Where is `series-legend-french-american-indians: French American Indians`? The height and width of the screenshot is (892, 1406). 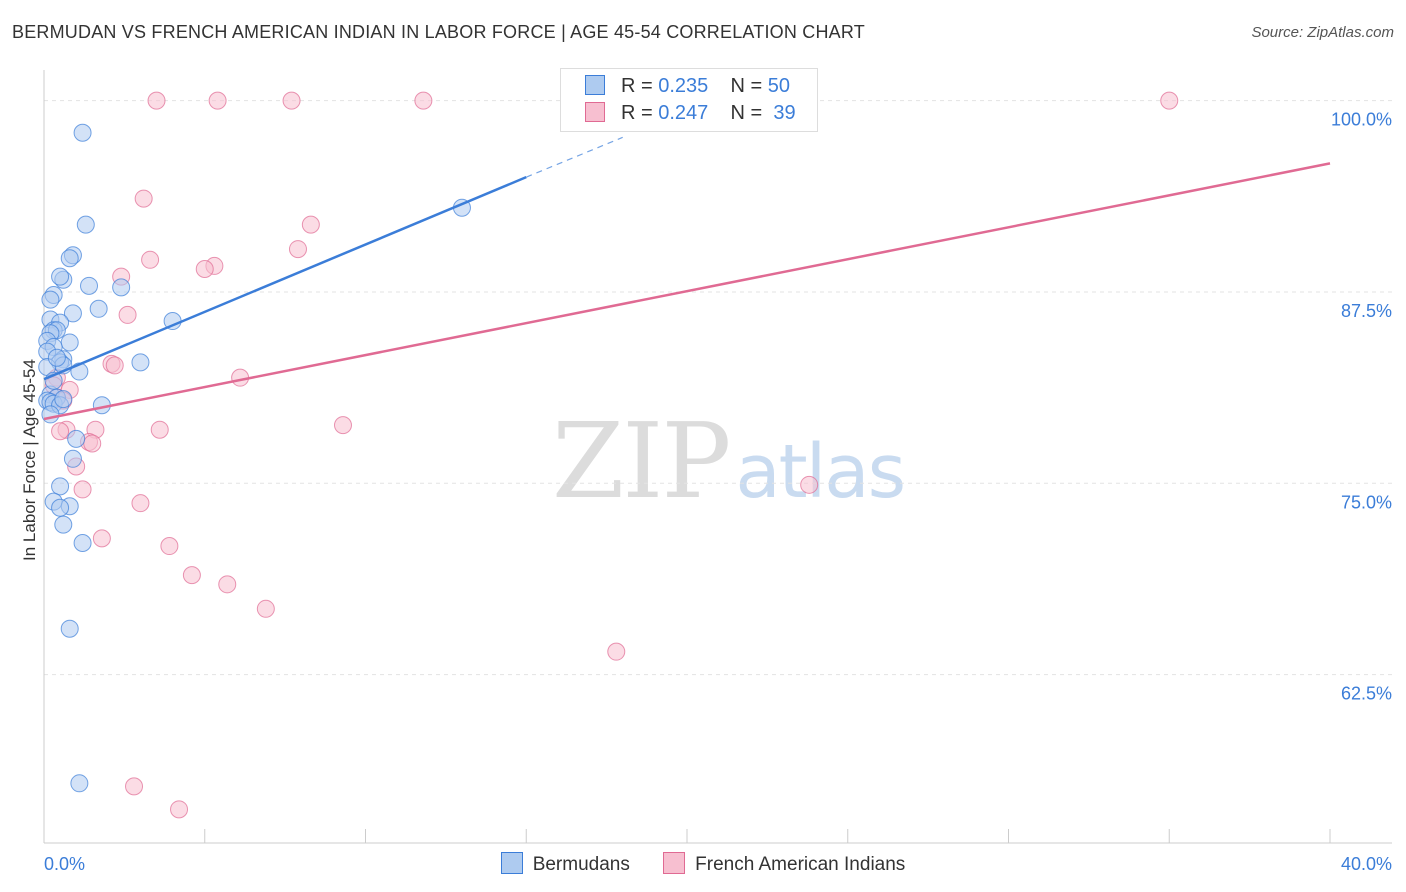 series-legend-french-american-indians: French American Indians is located at coordinates (784, 864).